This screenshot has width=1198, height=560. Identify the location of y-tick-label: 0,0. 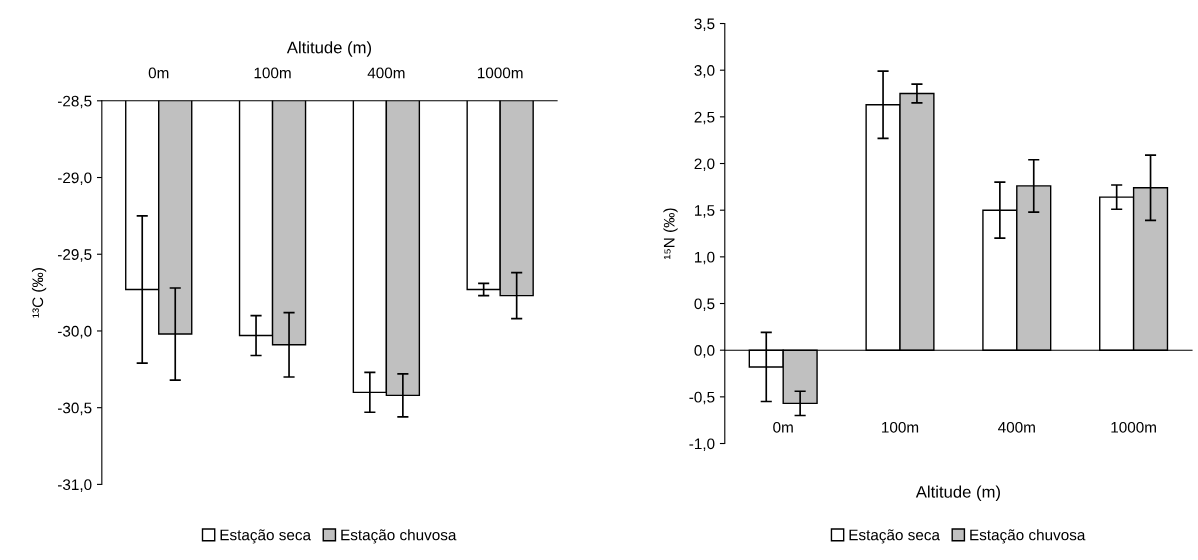
(704, 351).